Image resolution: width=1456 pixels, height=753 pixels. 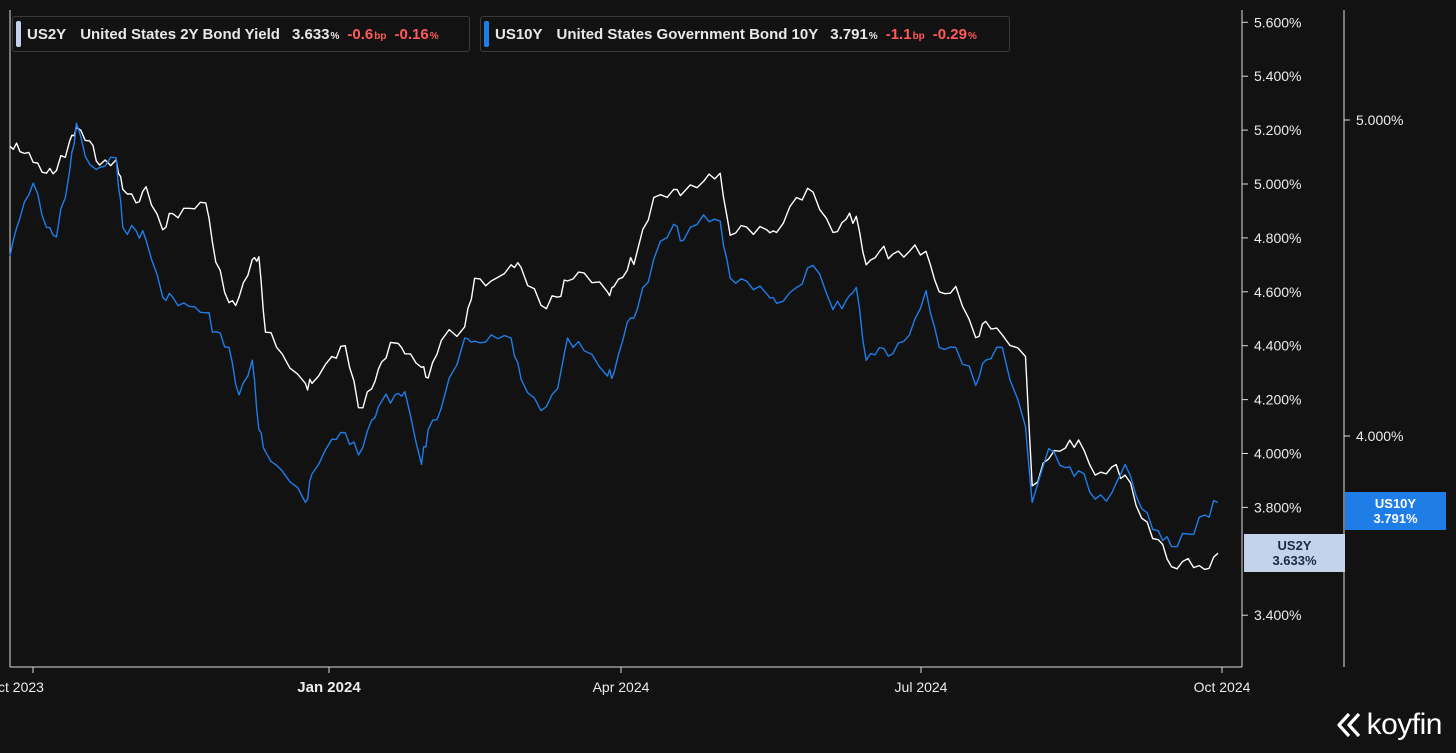 What do you see at coordinates (1277, 184) in the screenshot?
I see `left-axis-tick-label: 5.000%` at bounding box center [1277, 184].